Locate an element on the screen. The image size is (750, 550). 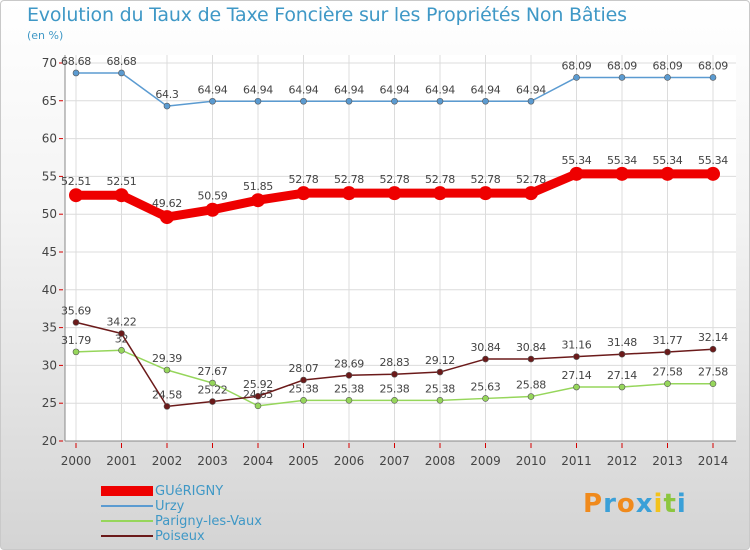
data-label: 31.48 is located at coordinates (622, 342).